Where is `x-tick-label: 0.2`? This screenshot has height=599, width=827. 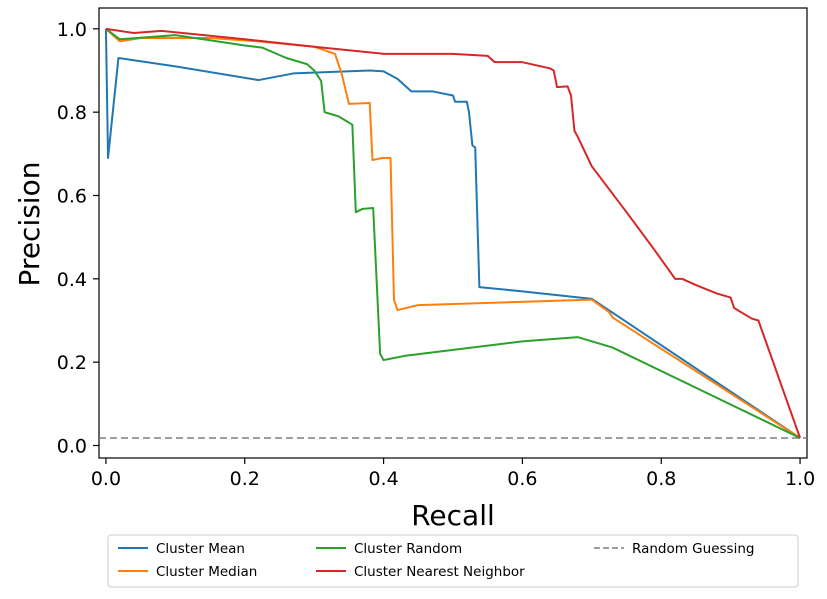
x-tick-label: 0.2 is located at coordinates (245, 479).